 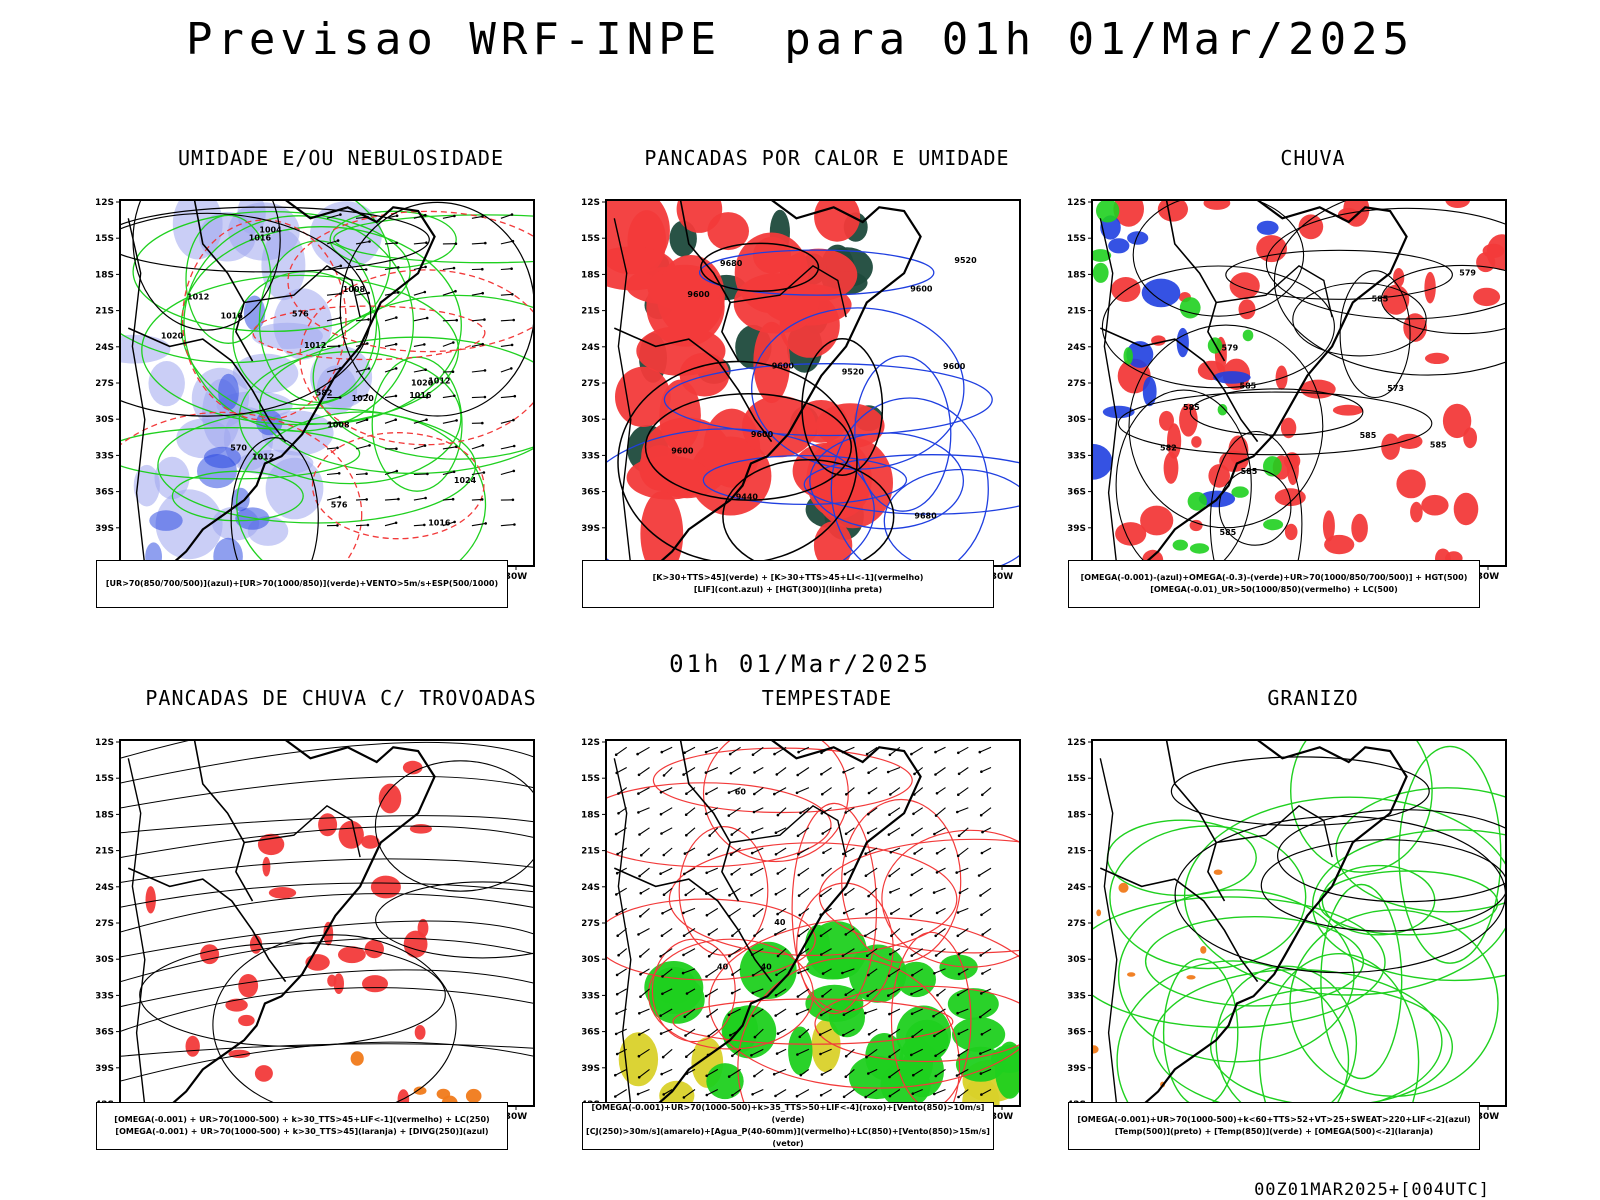 I want to click on lat-label: 18S, so click(x=1077, y=815).